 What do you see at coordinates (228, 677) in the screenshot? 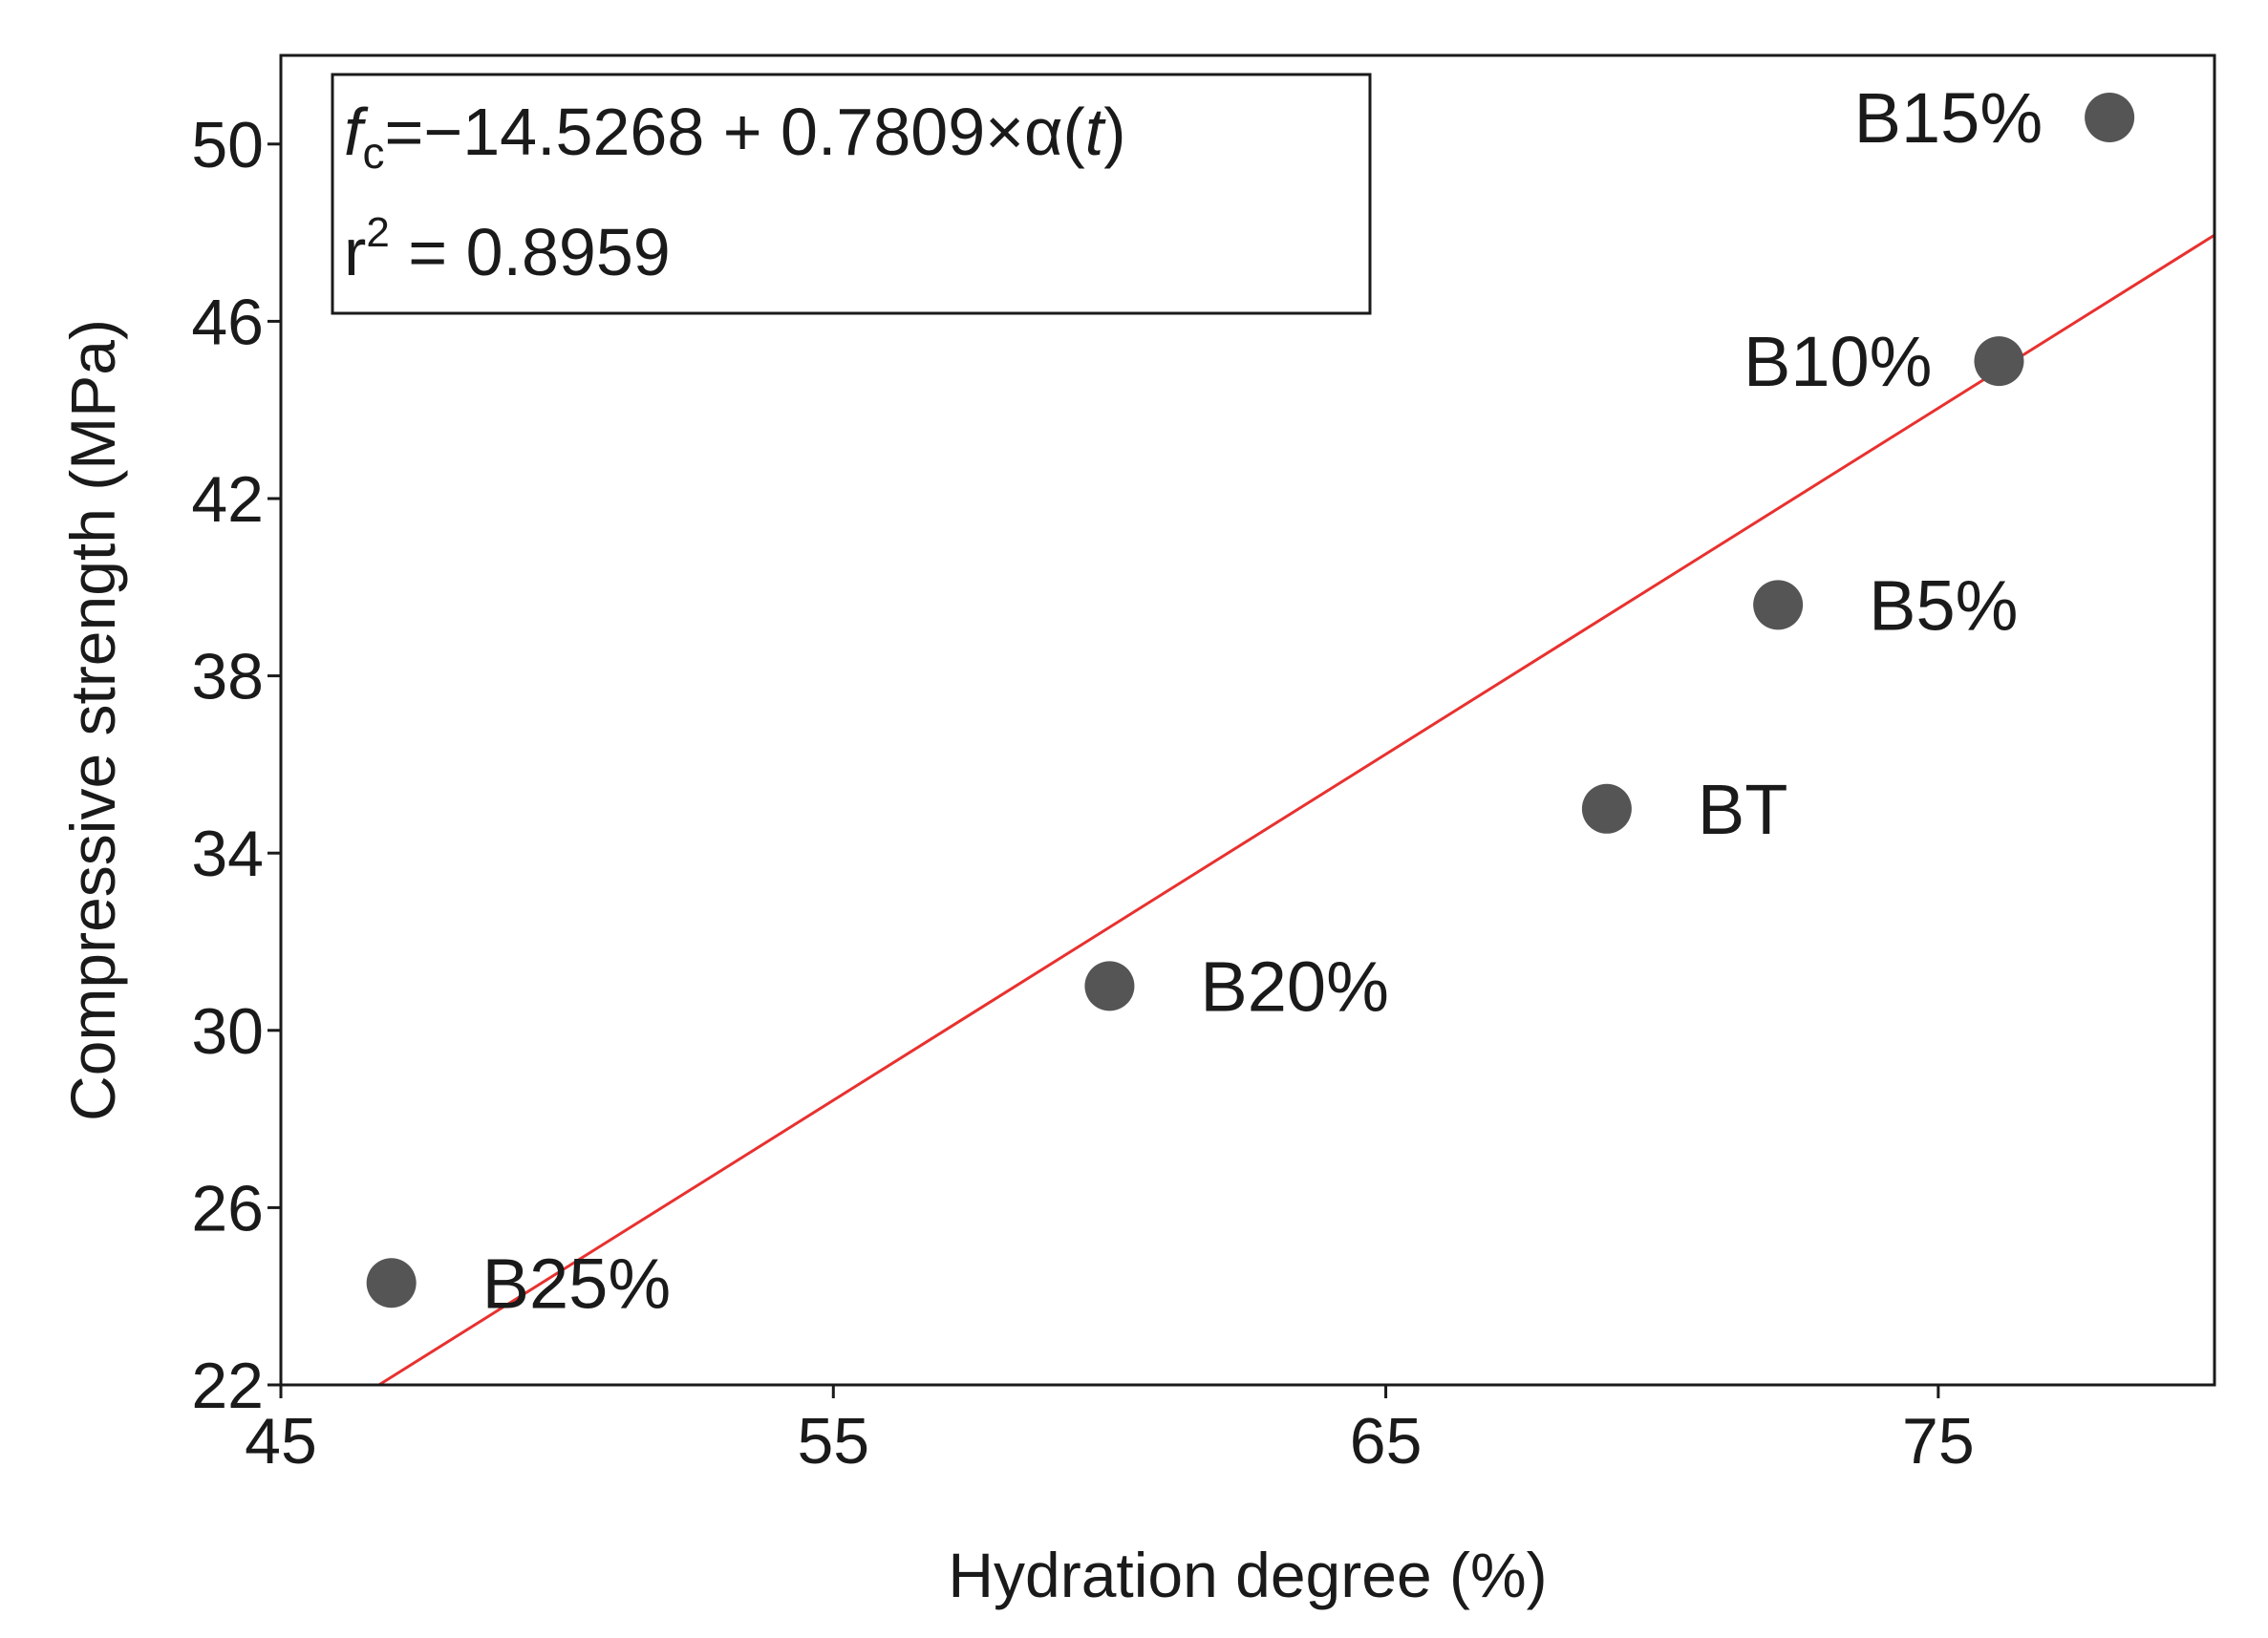
I see `y-tick-label: 38` at bounding box center [228, 677].